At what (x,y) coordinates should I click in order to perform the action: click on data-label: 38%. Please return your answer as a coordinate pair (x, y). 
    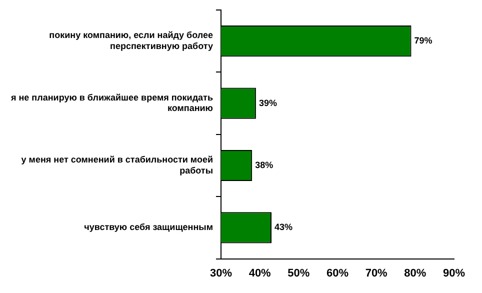
    Looking at the image, I should click on (264, 165).